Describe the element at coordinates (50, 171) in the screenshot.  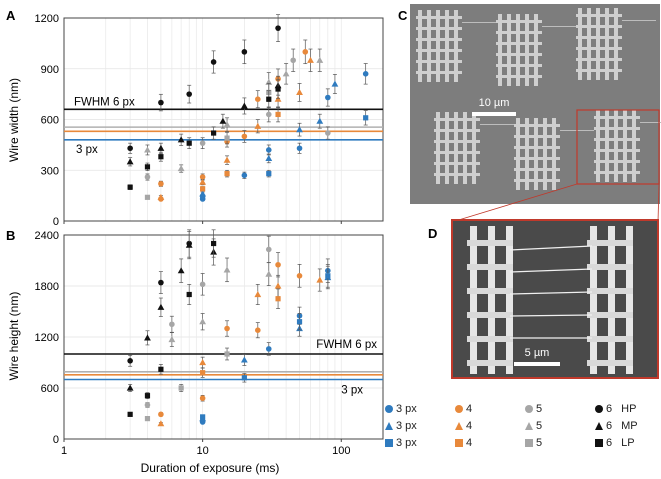
I see `y-tick-label: 300` at that location.